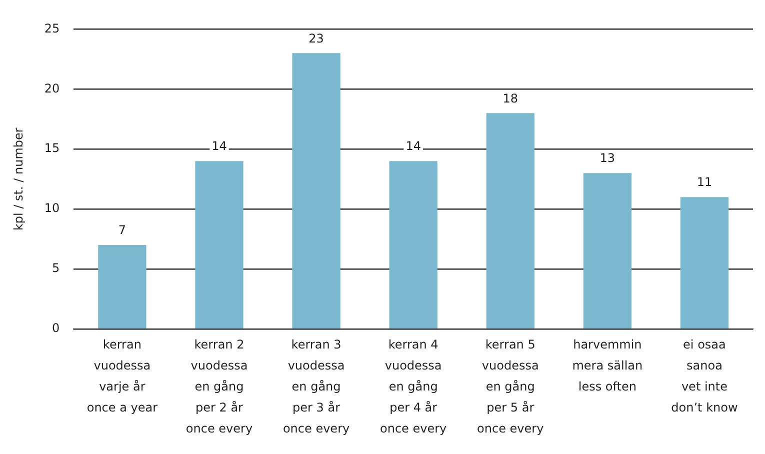  I want to click on x-tick-label: kerran 5 vuodessa en gång per 5 år once every, so click(510, 387).